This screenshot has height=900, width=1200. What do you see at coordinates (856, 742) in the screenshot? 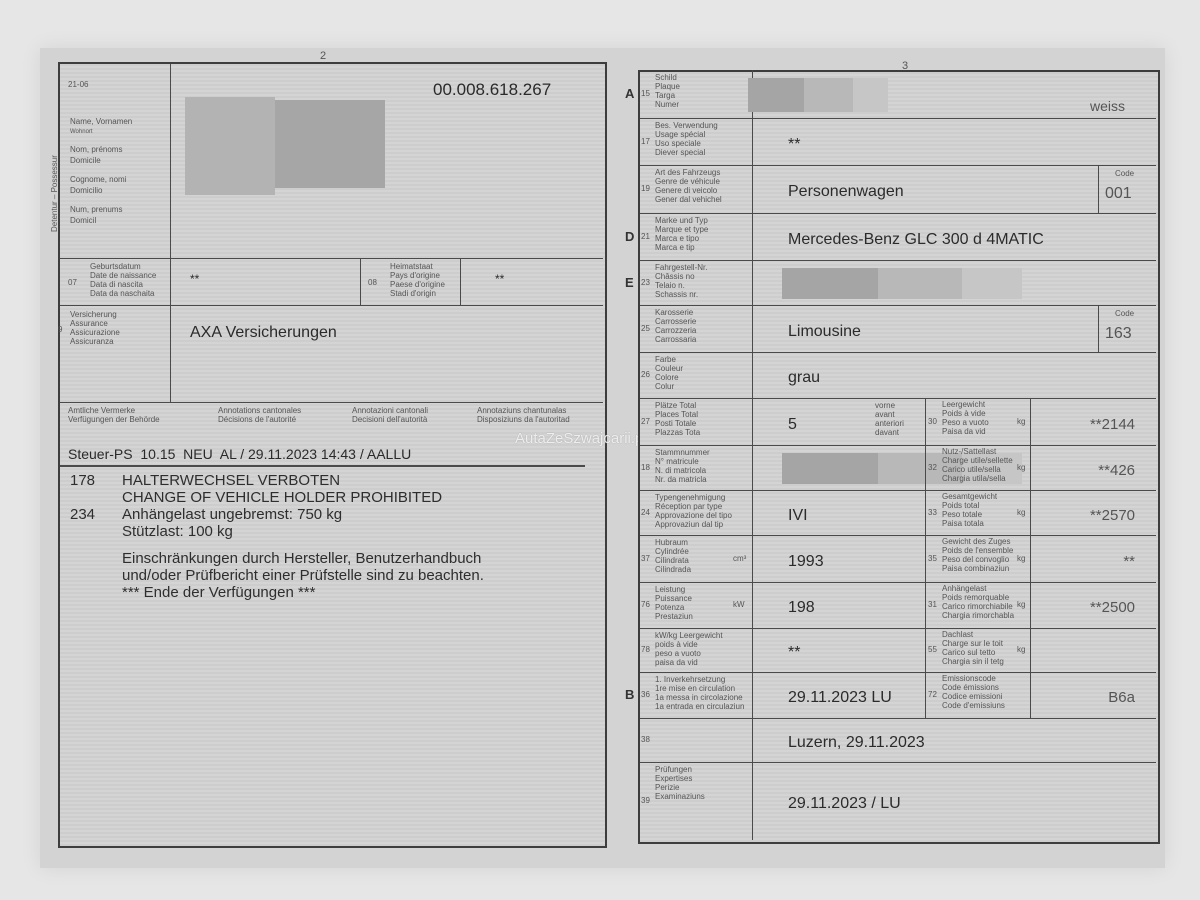
I see `field-value-38: Luzern, 29.11.2023` at bounding box center [856, 742].